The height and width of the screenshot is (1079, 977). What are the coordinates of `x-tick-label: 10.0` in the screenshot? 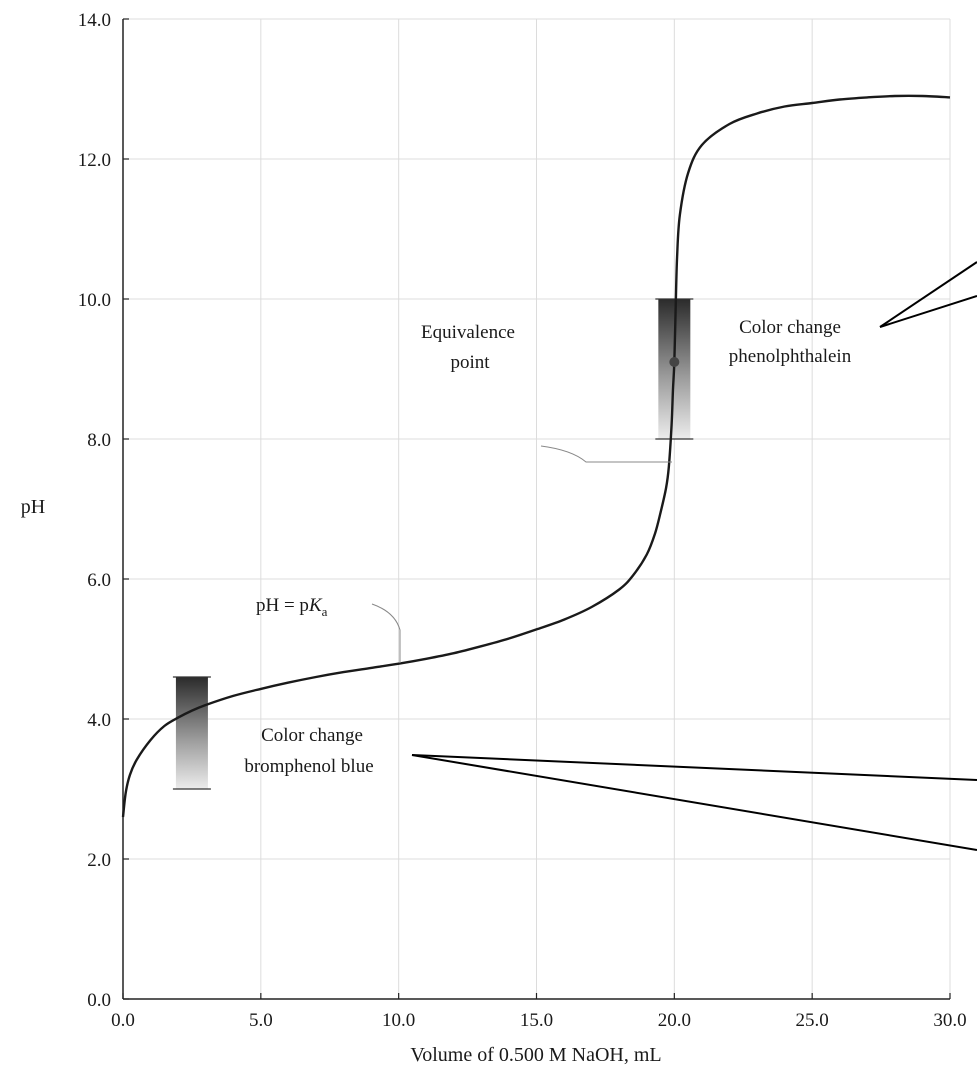 It's located at (398, 1020).